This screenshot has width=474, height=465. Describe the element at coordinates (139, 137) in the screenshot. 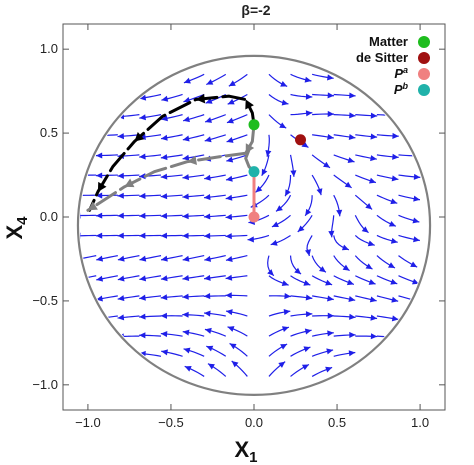

I see `trajectory-arrowhead` at that location.